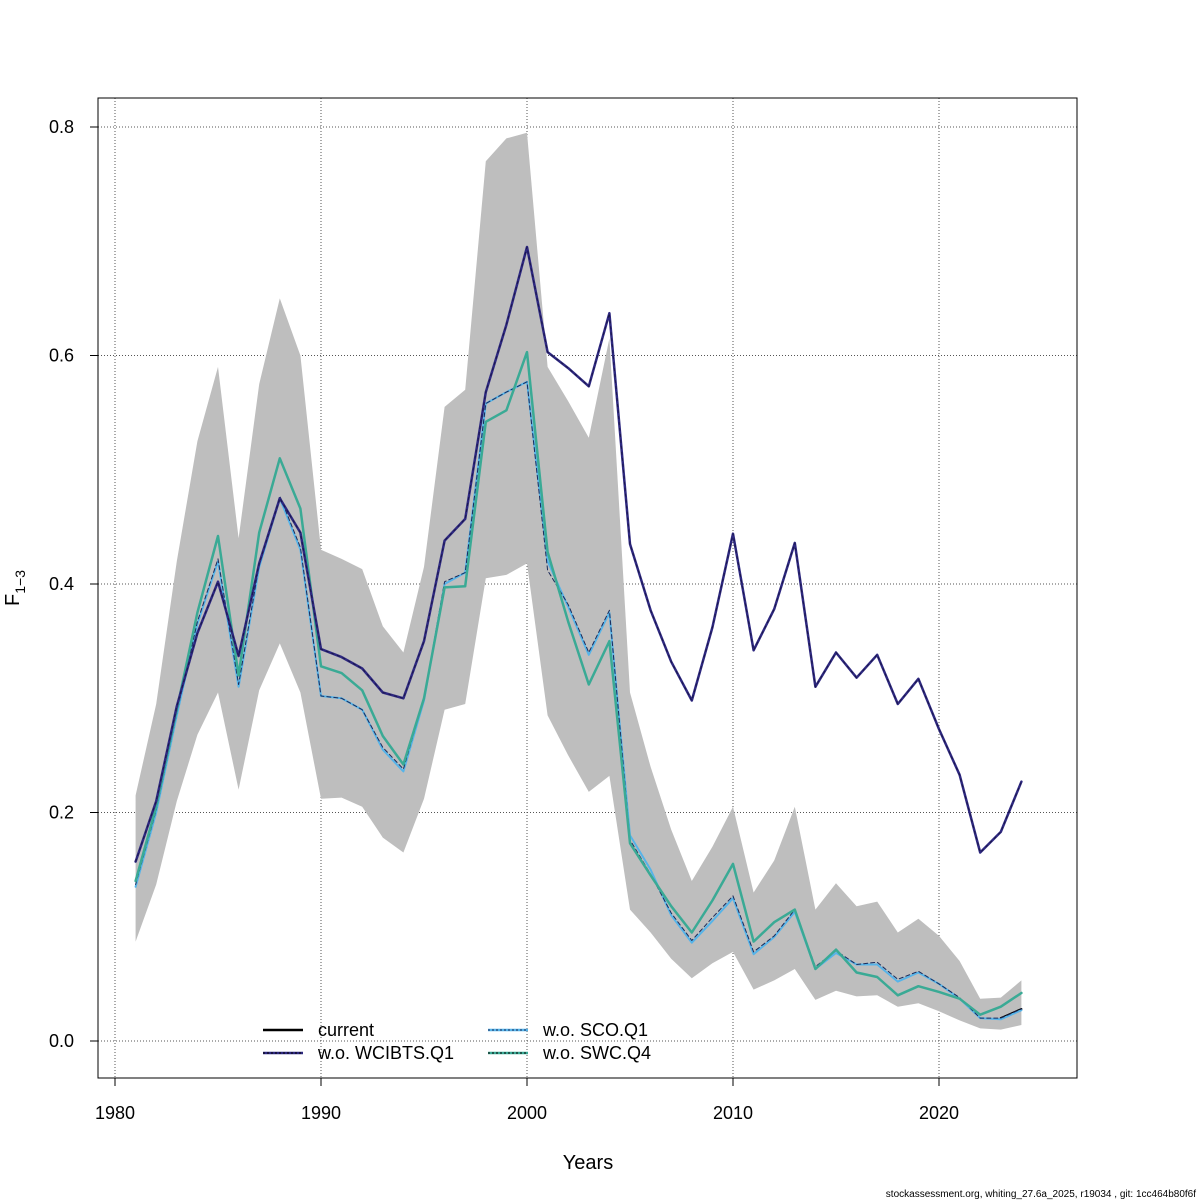 Image resolution: width=1200 pixels, height=1200 pixels. What do you see at coordinates (595, 1030) in the screenshot?
I see `legend-label-w-o-sco-q1: w.o. SCO.Q1` at bounding box center [595, 1030].